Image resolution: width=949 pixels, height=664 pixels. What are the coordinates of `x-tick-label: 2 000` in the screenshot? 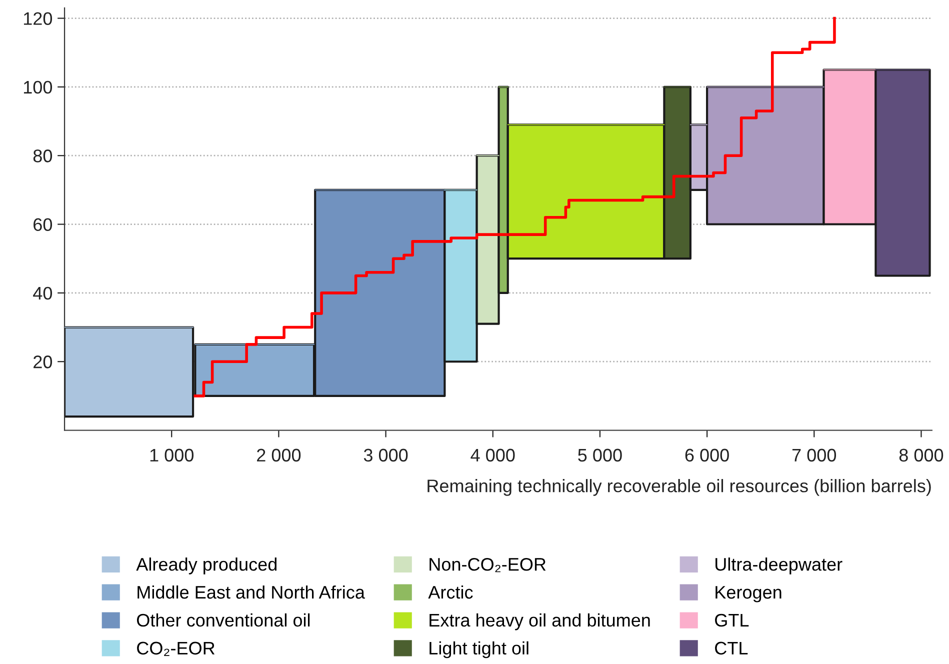 It's located at (279, 455).